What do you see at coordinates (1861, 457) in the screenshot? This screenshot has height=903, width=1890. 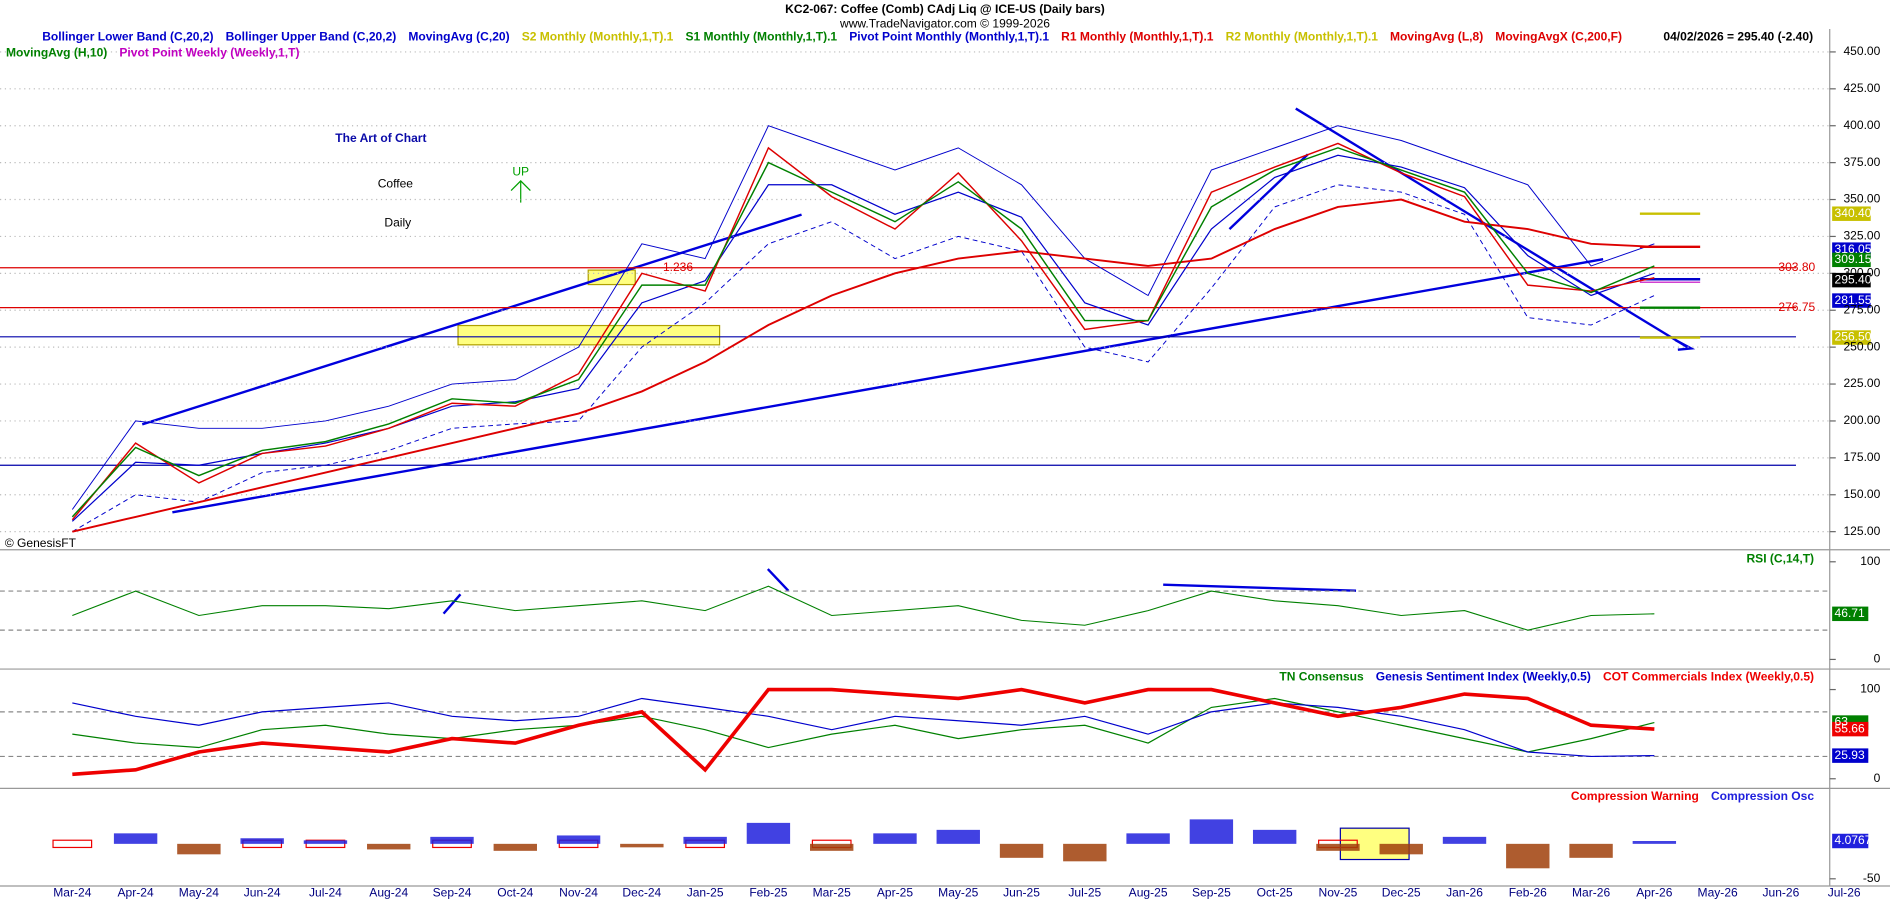 I see `y-tick-label: 175.00` at bounding box center [1861, 457].